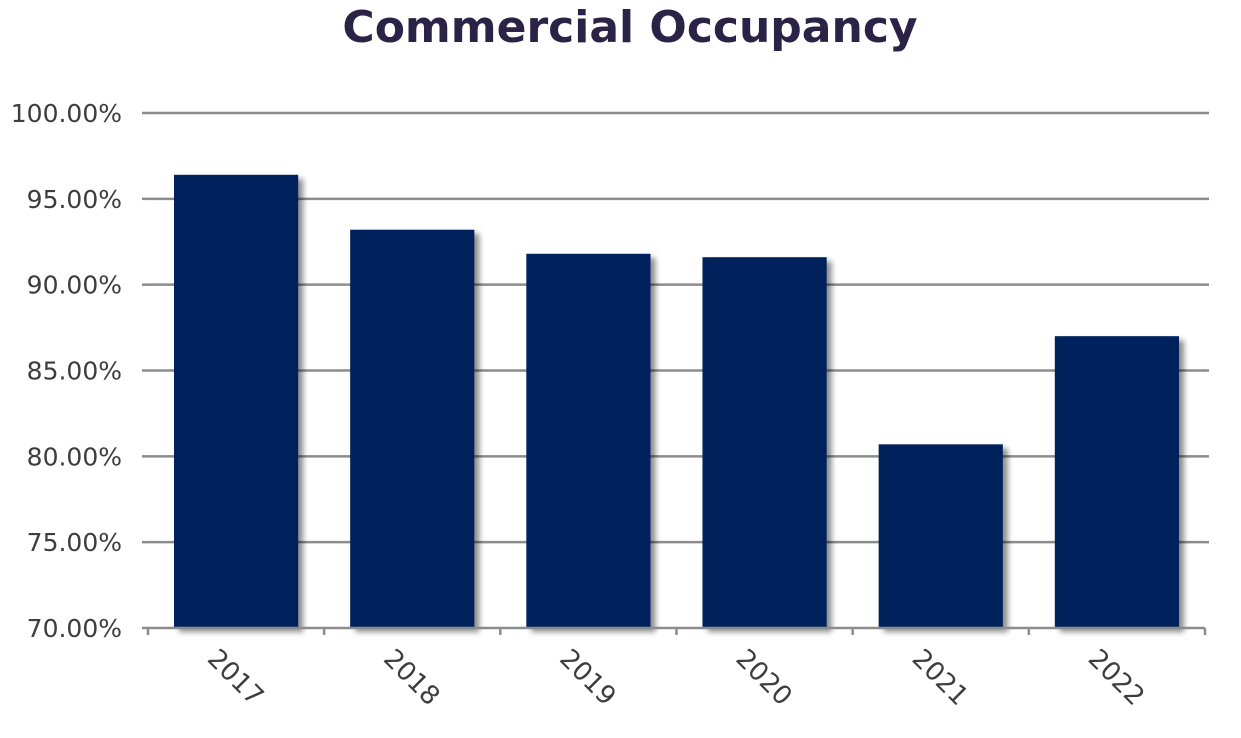  What do you see at coordinates (676, 630) in the screenshot?
I see `x-axis` at bounding box center [676, 630].